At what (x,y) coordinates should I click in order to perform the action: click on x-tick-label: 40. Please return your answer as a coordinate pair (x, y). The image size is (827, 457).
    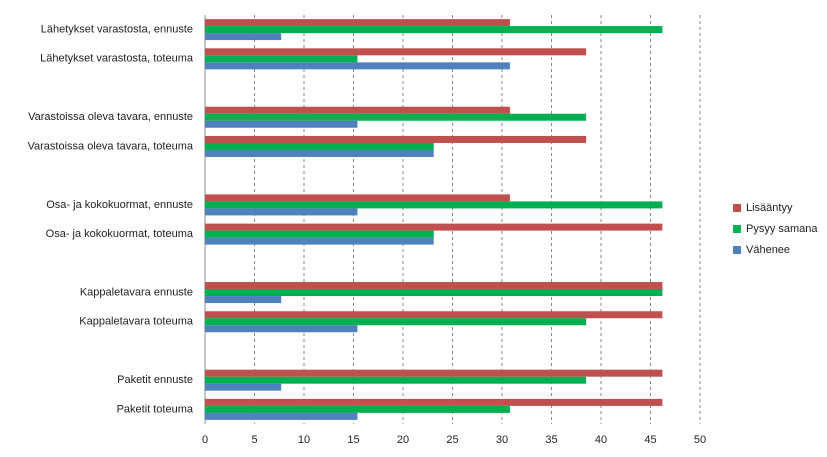
    Looking at the image, I should click on (601, 440).